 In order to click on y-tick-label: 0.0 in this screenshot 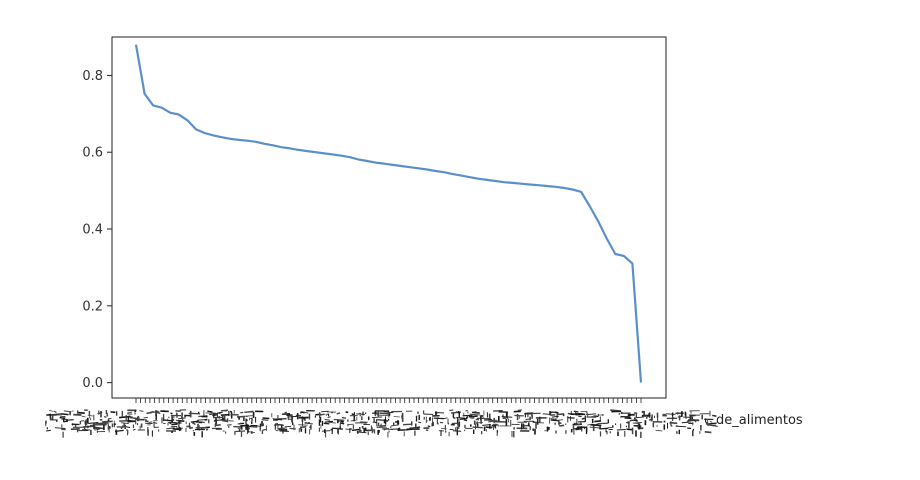, I will do `click(92, 383)`.